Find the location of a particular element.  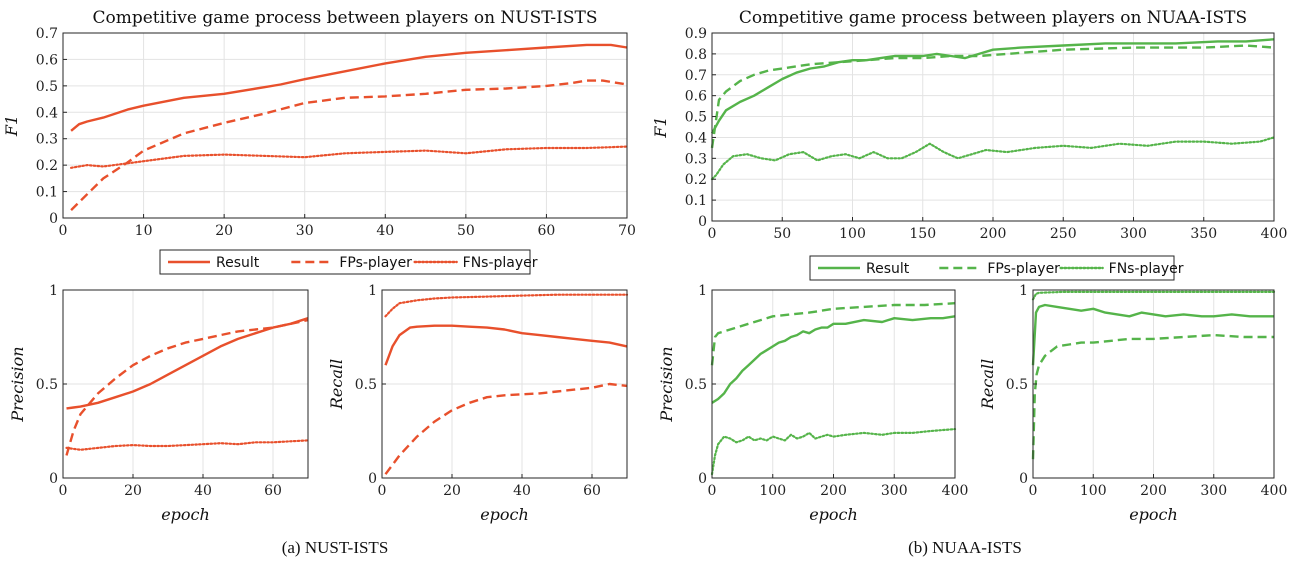

nust-precision-plot: 0 20 40 60 0 0.5 1 Precision epoch is located at coordinates (159, 403).